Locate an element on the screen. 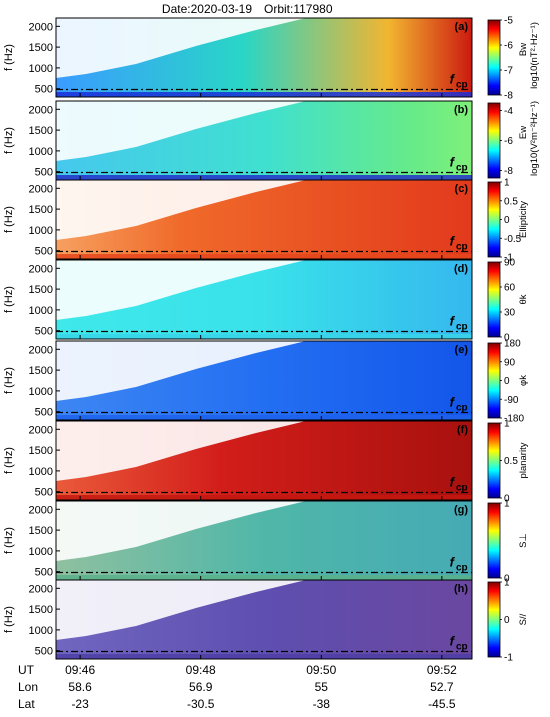  panel-tag: (d) is located at coordinates (461, 269).